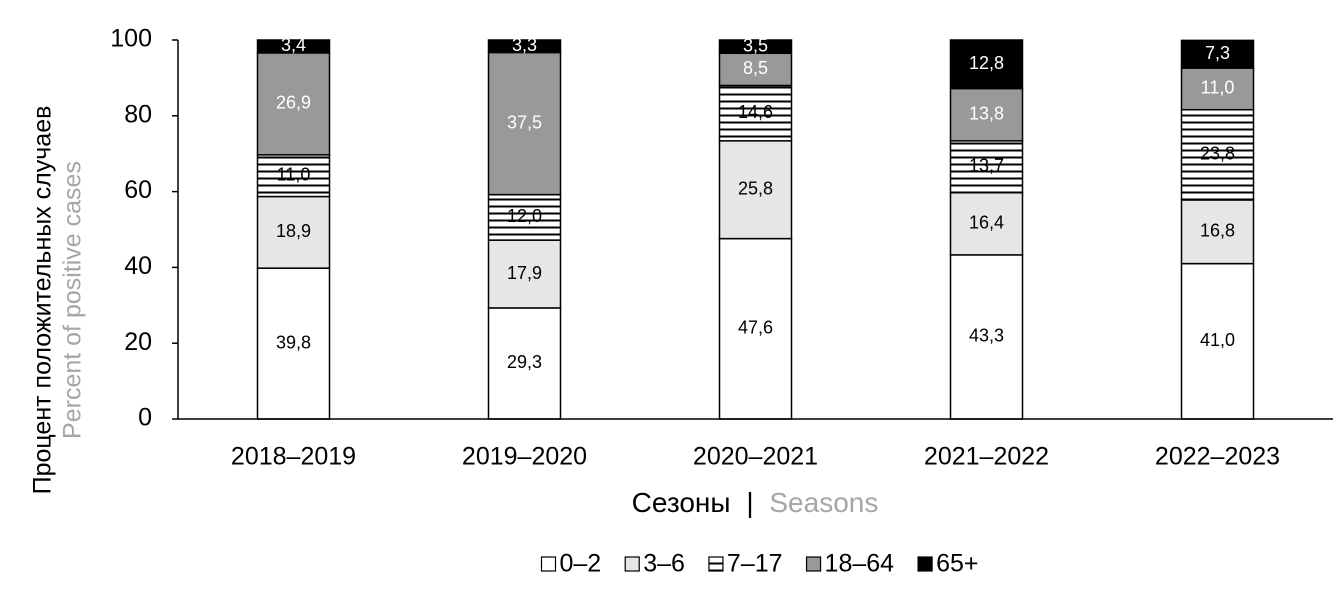  What do you see at coordinates (681, 502) in the screenshot?
I see `x-axis-title-ru: Сезоны` at bounding box center [681, 502].